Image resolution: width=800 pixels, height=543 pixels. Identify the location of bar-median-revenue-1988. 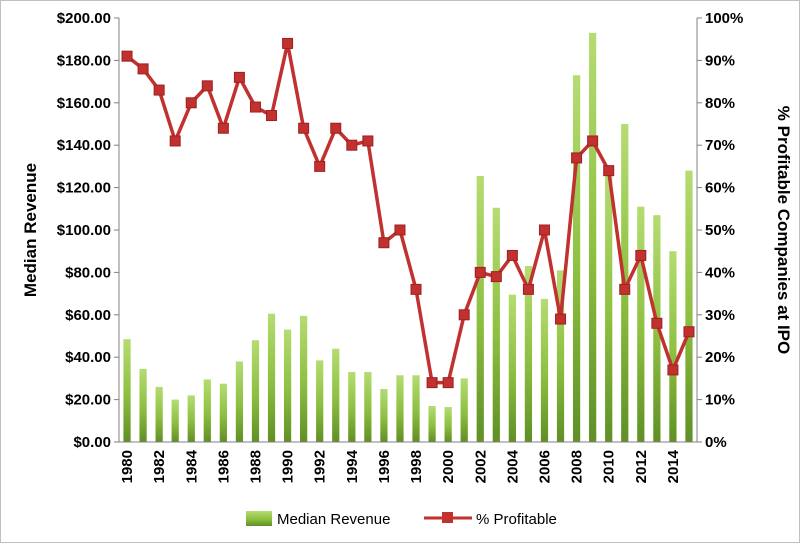
(255, 391).